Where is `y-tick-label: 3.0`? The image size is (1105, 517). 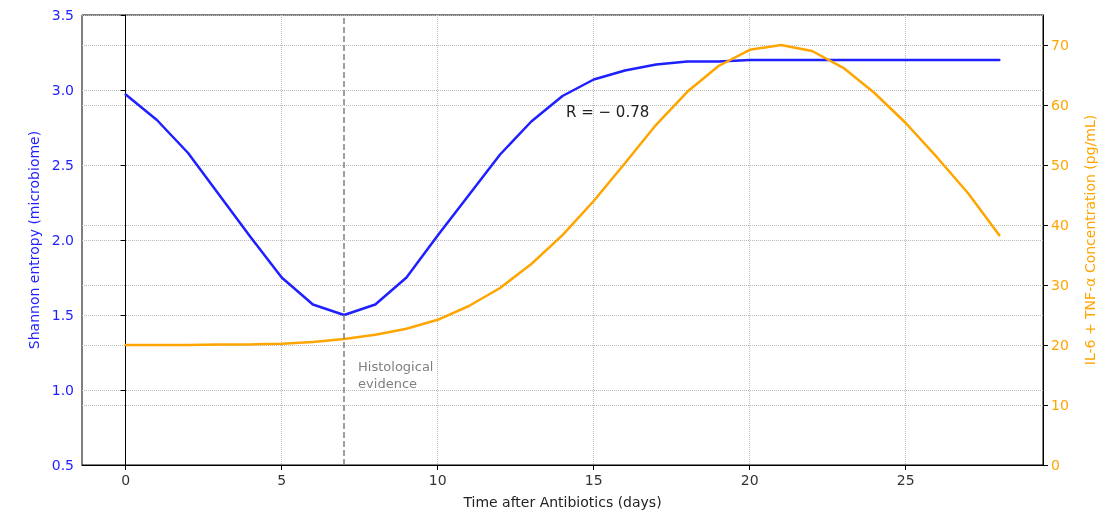
y-tick-label: 3.0 is located at coordinates (62, 90).